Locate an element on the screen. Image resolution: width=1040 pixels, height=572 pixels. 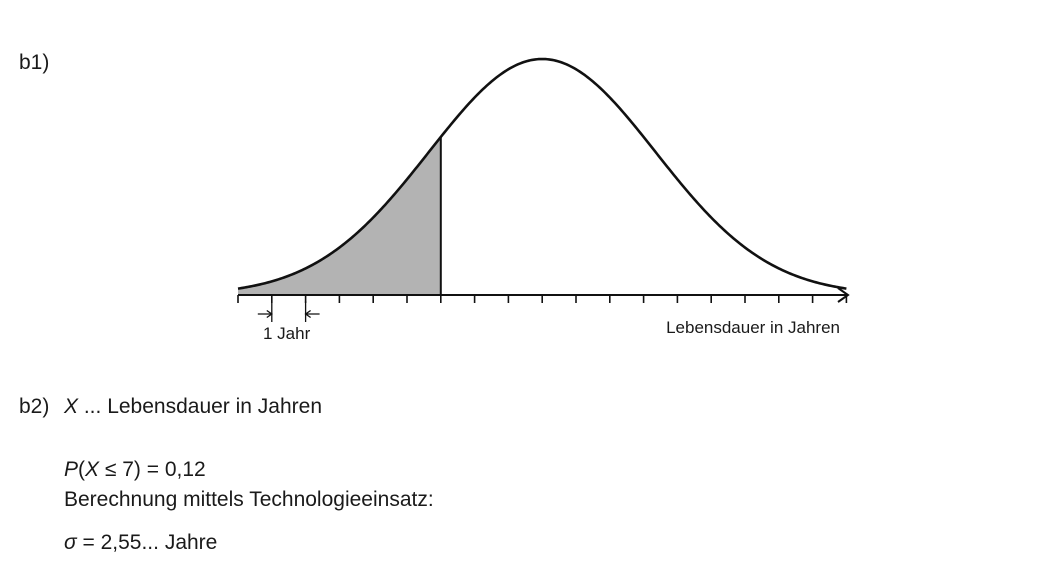
variable-definition: X ... Lebensdauer in Jahren is located at coordinates (193, 406).